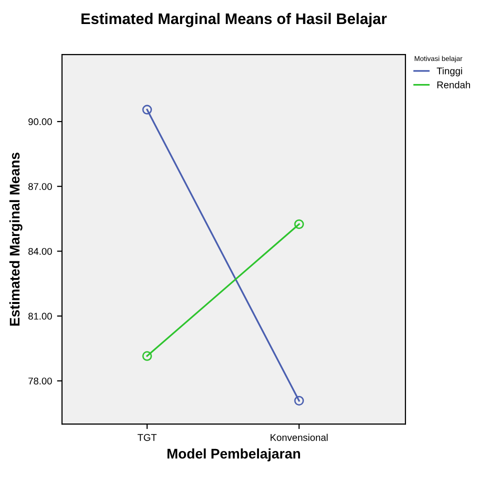 This screenshot has height=496, width=477. I want to click on y-tick-label: 84.00, so click(40, 251).